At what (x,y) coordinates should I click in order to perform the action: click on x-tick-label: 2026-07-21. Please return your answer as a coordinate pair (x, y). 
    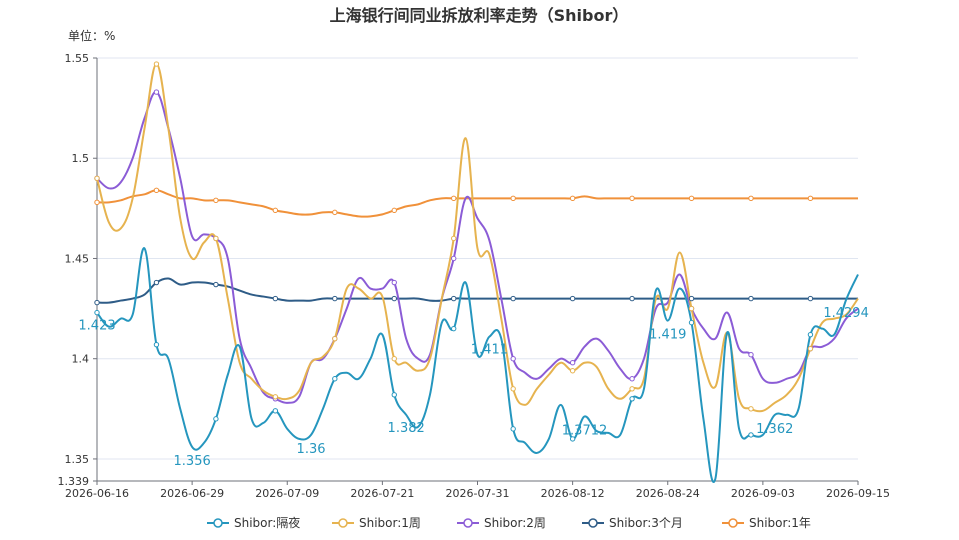
    Looking at the image, I should click on (382, 493).